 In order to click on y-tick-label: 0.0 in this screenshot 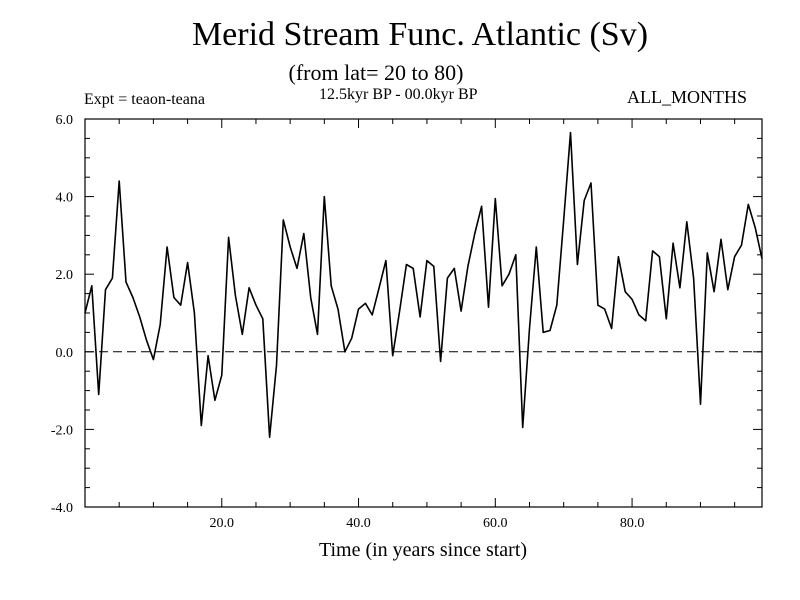, I will do `click(65, 353)`.